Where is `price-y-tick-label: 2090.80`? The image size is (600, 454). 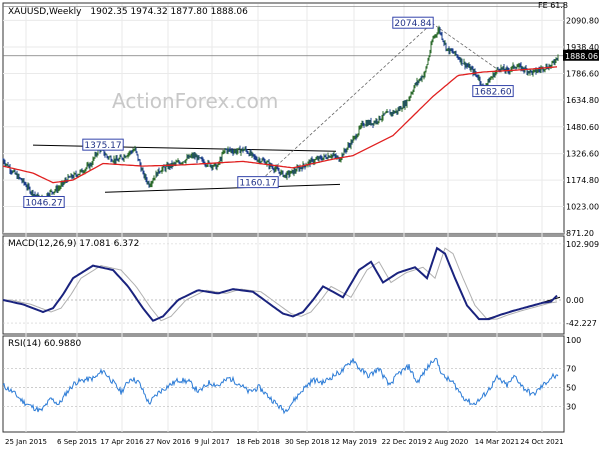 price-y-tick-label: 2090.80 is located at coordinates (582, 20).